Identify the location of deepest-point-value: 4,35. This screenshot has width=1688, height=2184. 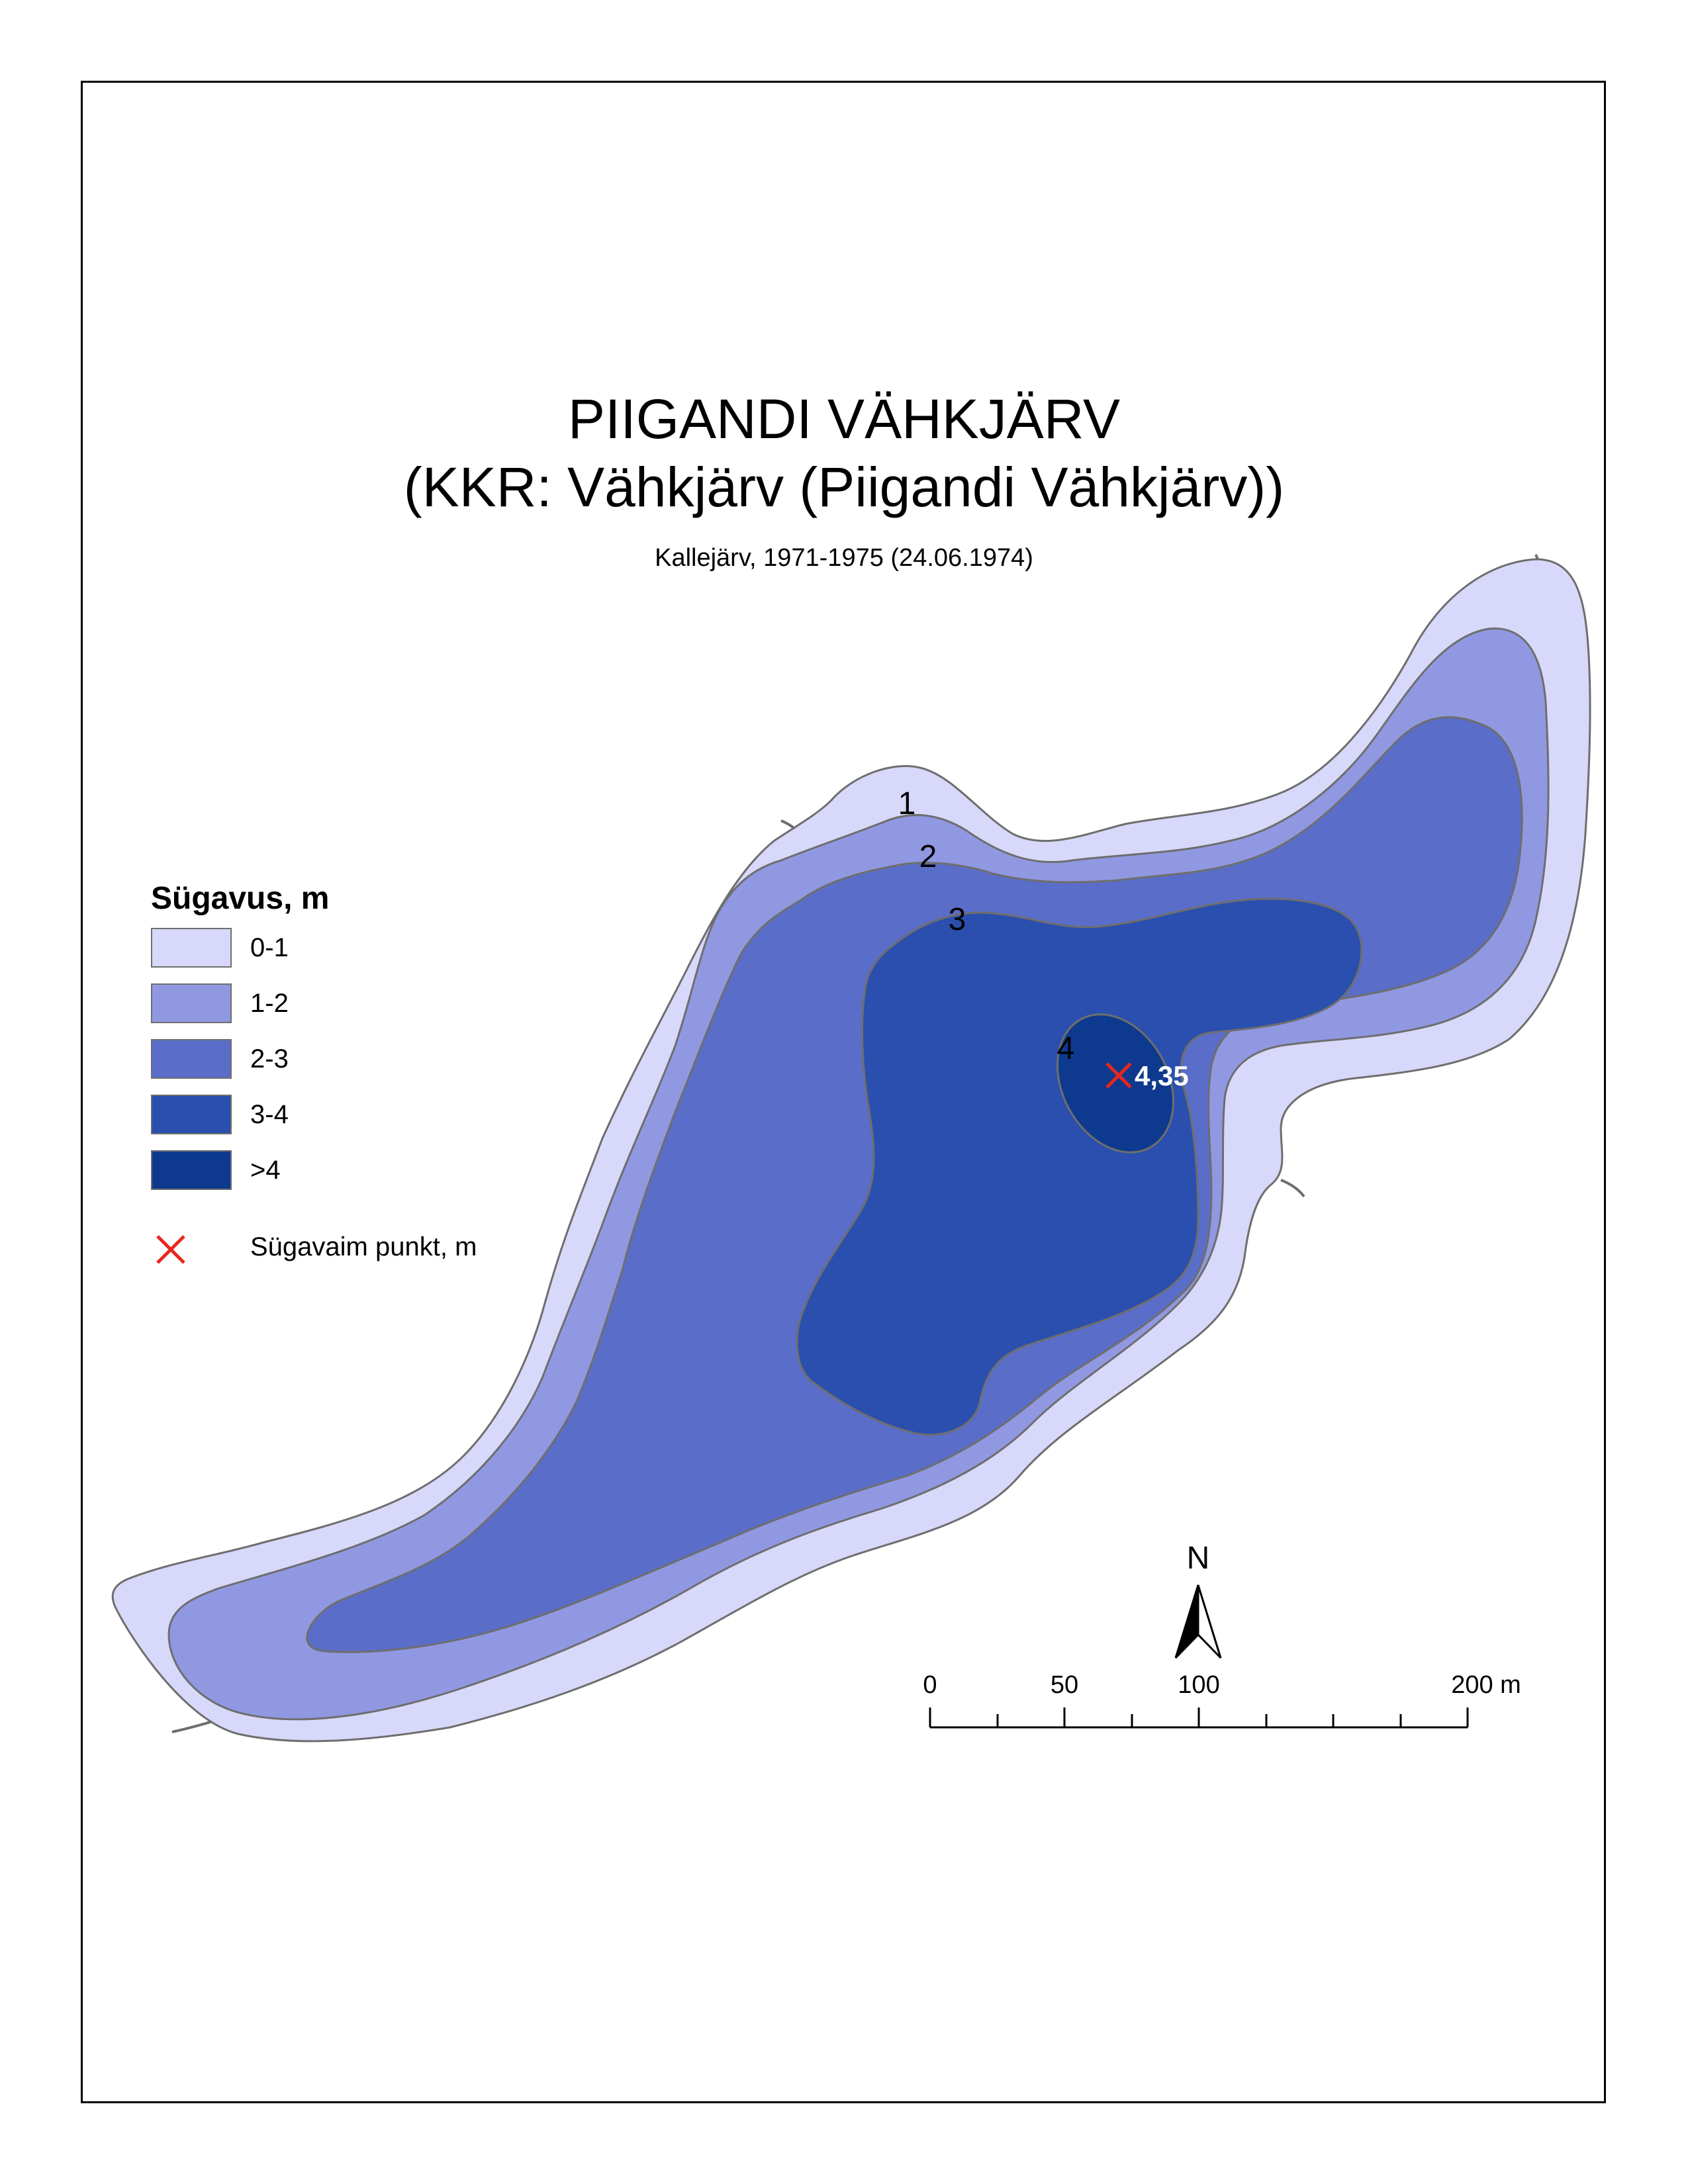
(1162, 1075).